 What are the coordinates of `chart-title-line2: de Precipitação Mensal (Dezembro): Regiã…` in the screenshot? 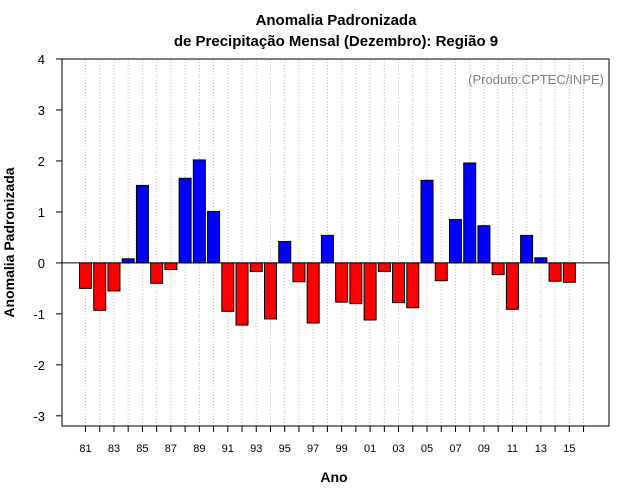 It's located at (336, 41).